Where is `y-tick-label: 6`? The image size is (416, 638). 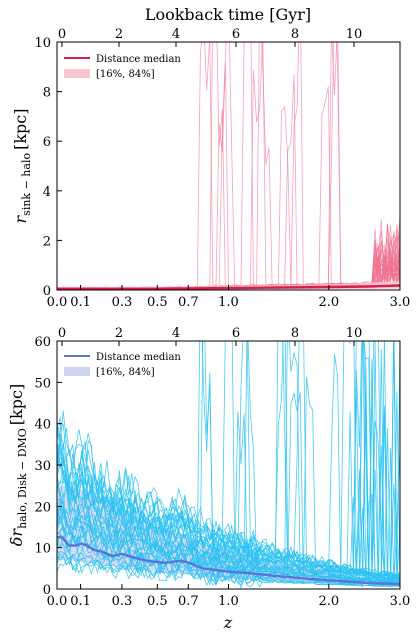
y-tick-label: 6 is located at coordinates (47, 142).